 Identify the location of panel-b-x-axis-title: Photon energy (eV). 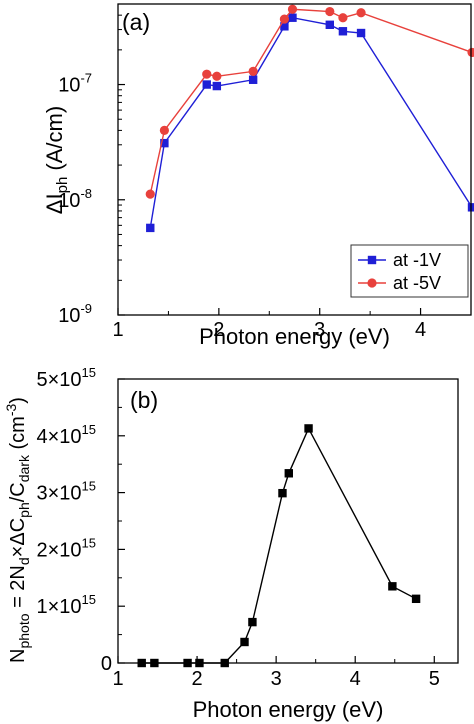
(288, 709).